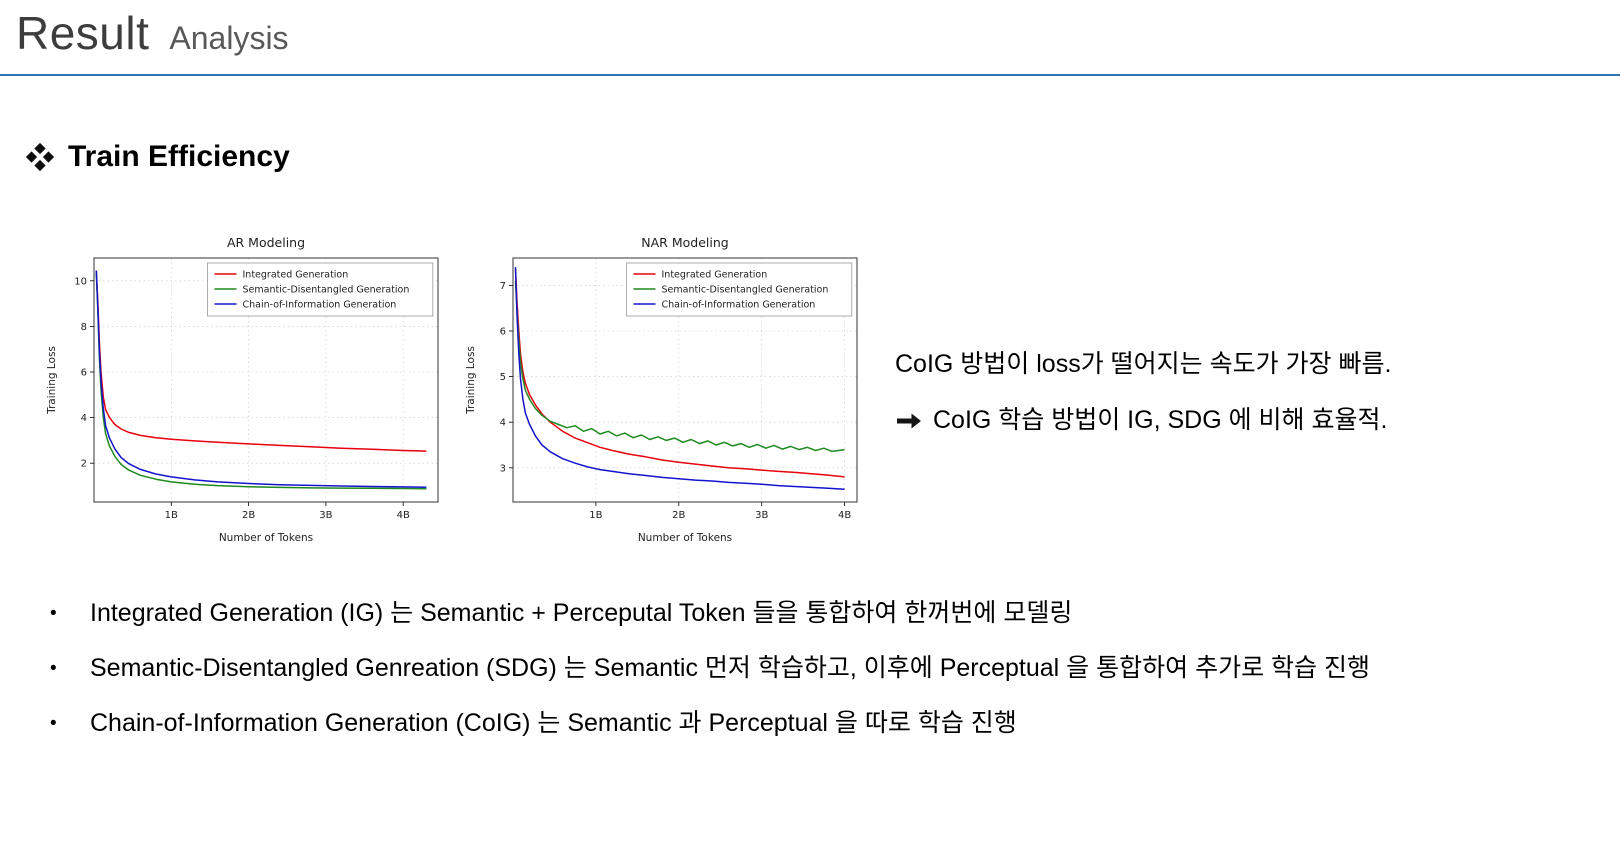 The image size is (1620, 853). Describe the element at coordinates (40, 157) in the screenshot. I see `diamond-bullet-icon` at that location.